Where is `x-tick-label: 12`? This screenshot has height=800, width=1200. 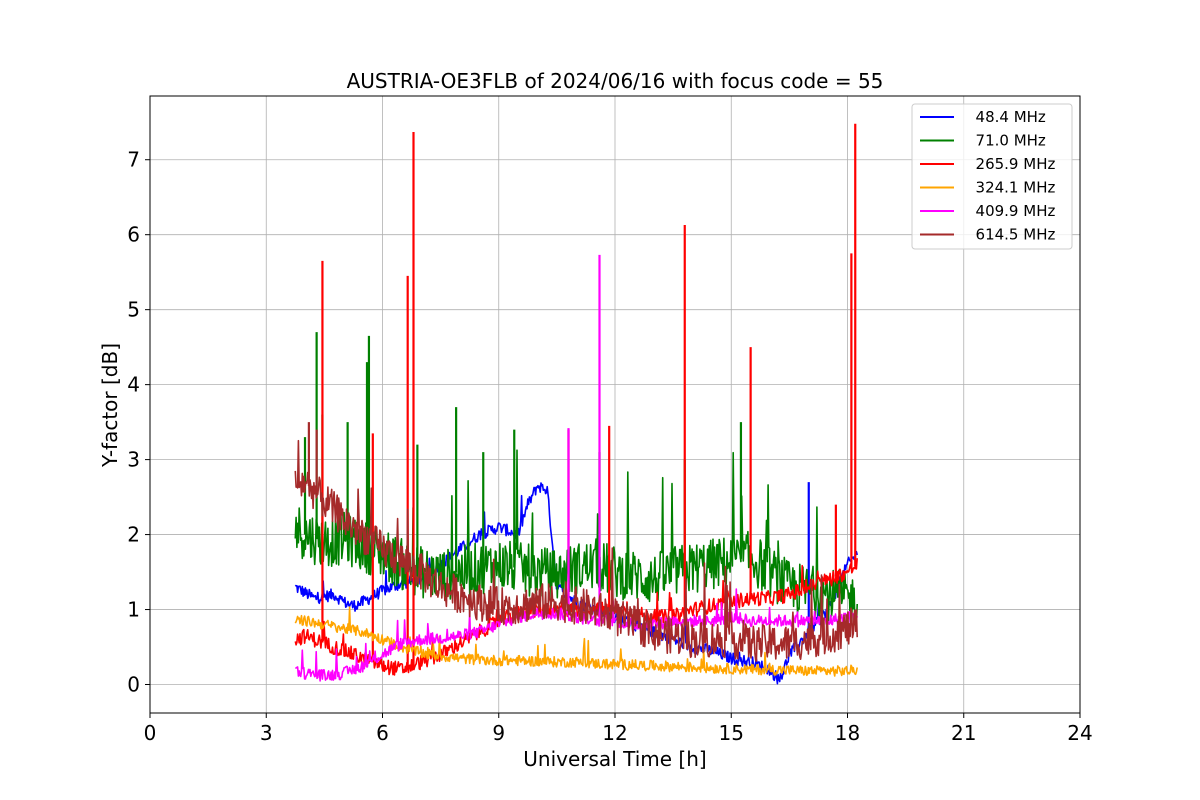
x-tick-label: 12 is located at coordinates (614, 733).